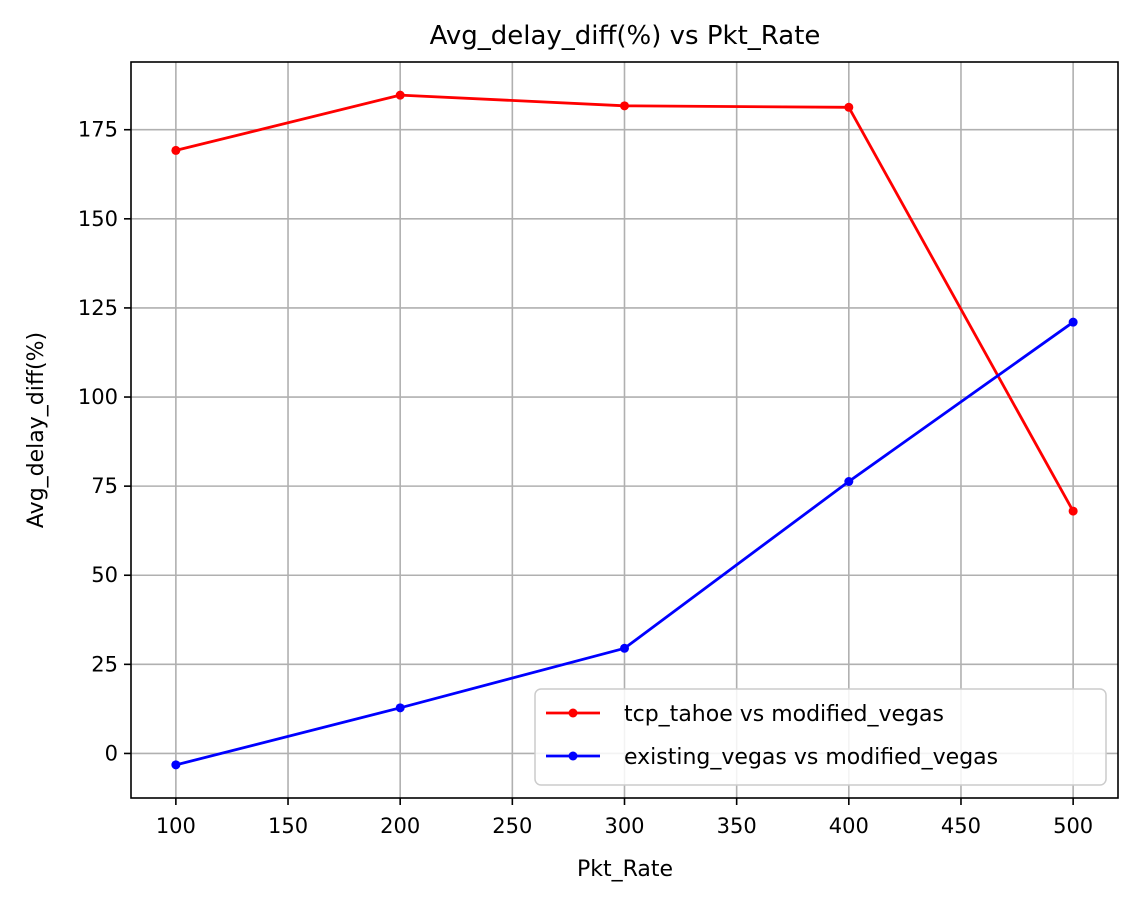 This screenshot has height=905, width=1138. I want to click on y-tick-label: 75, so click(104, 486).